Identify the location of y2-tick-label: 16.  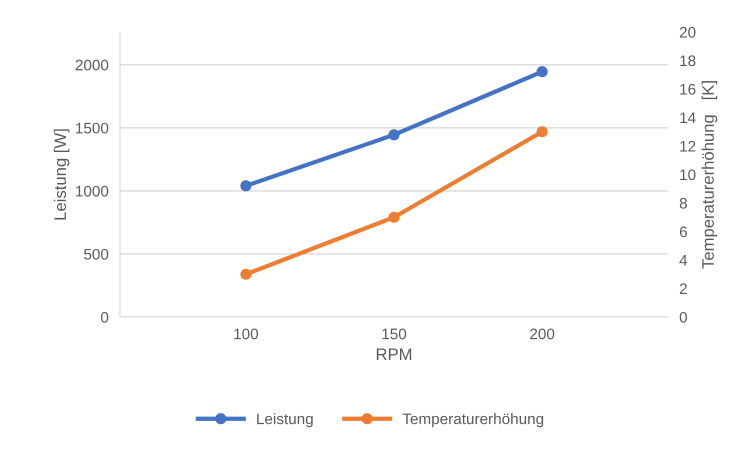
(688, 89).